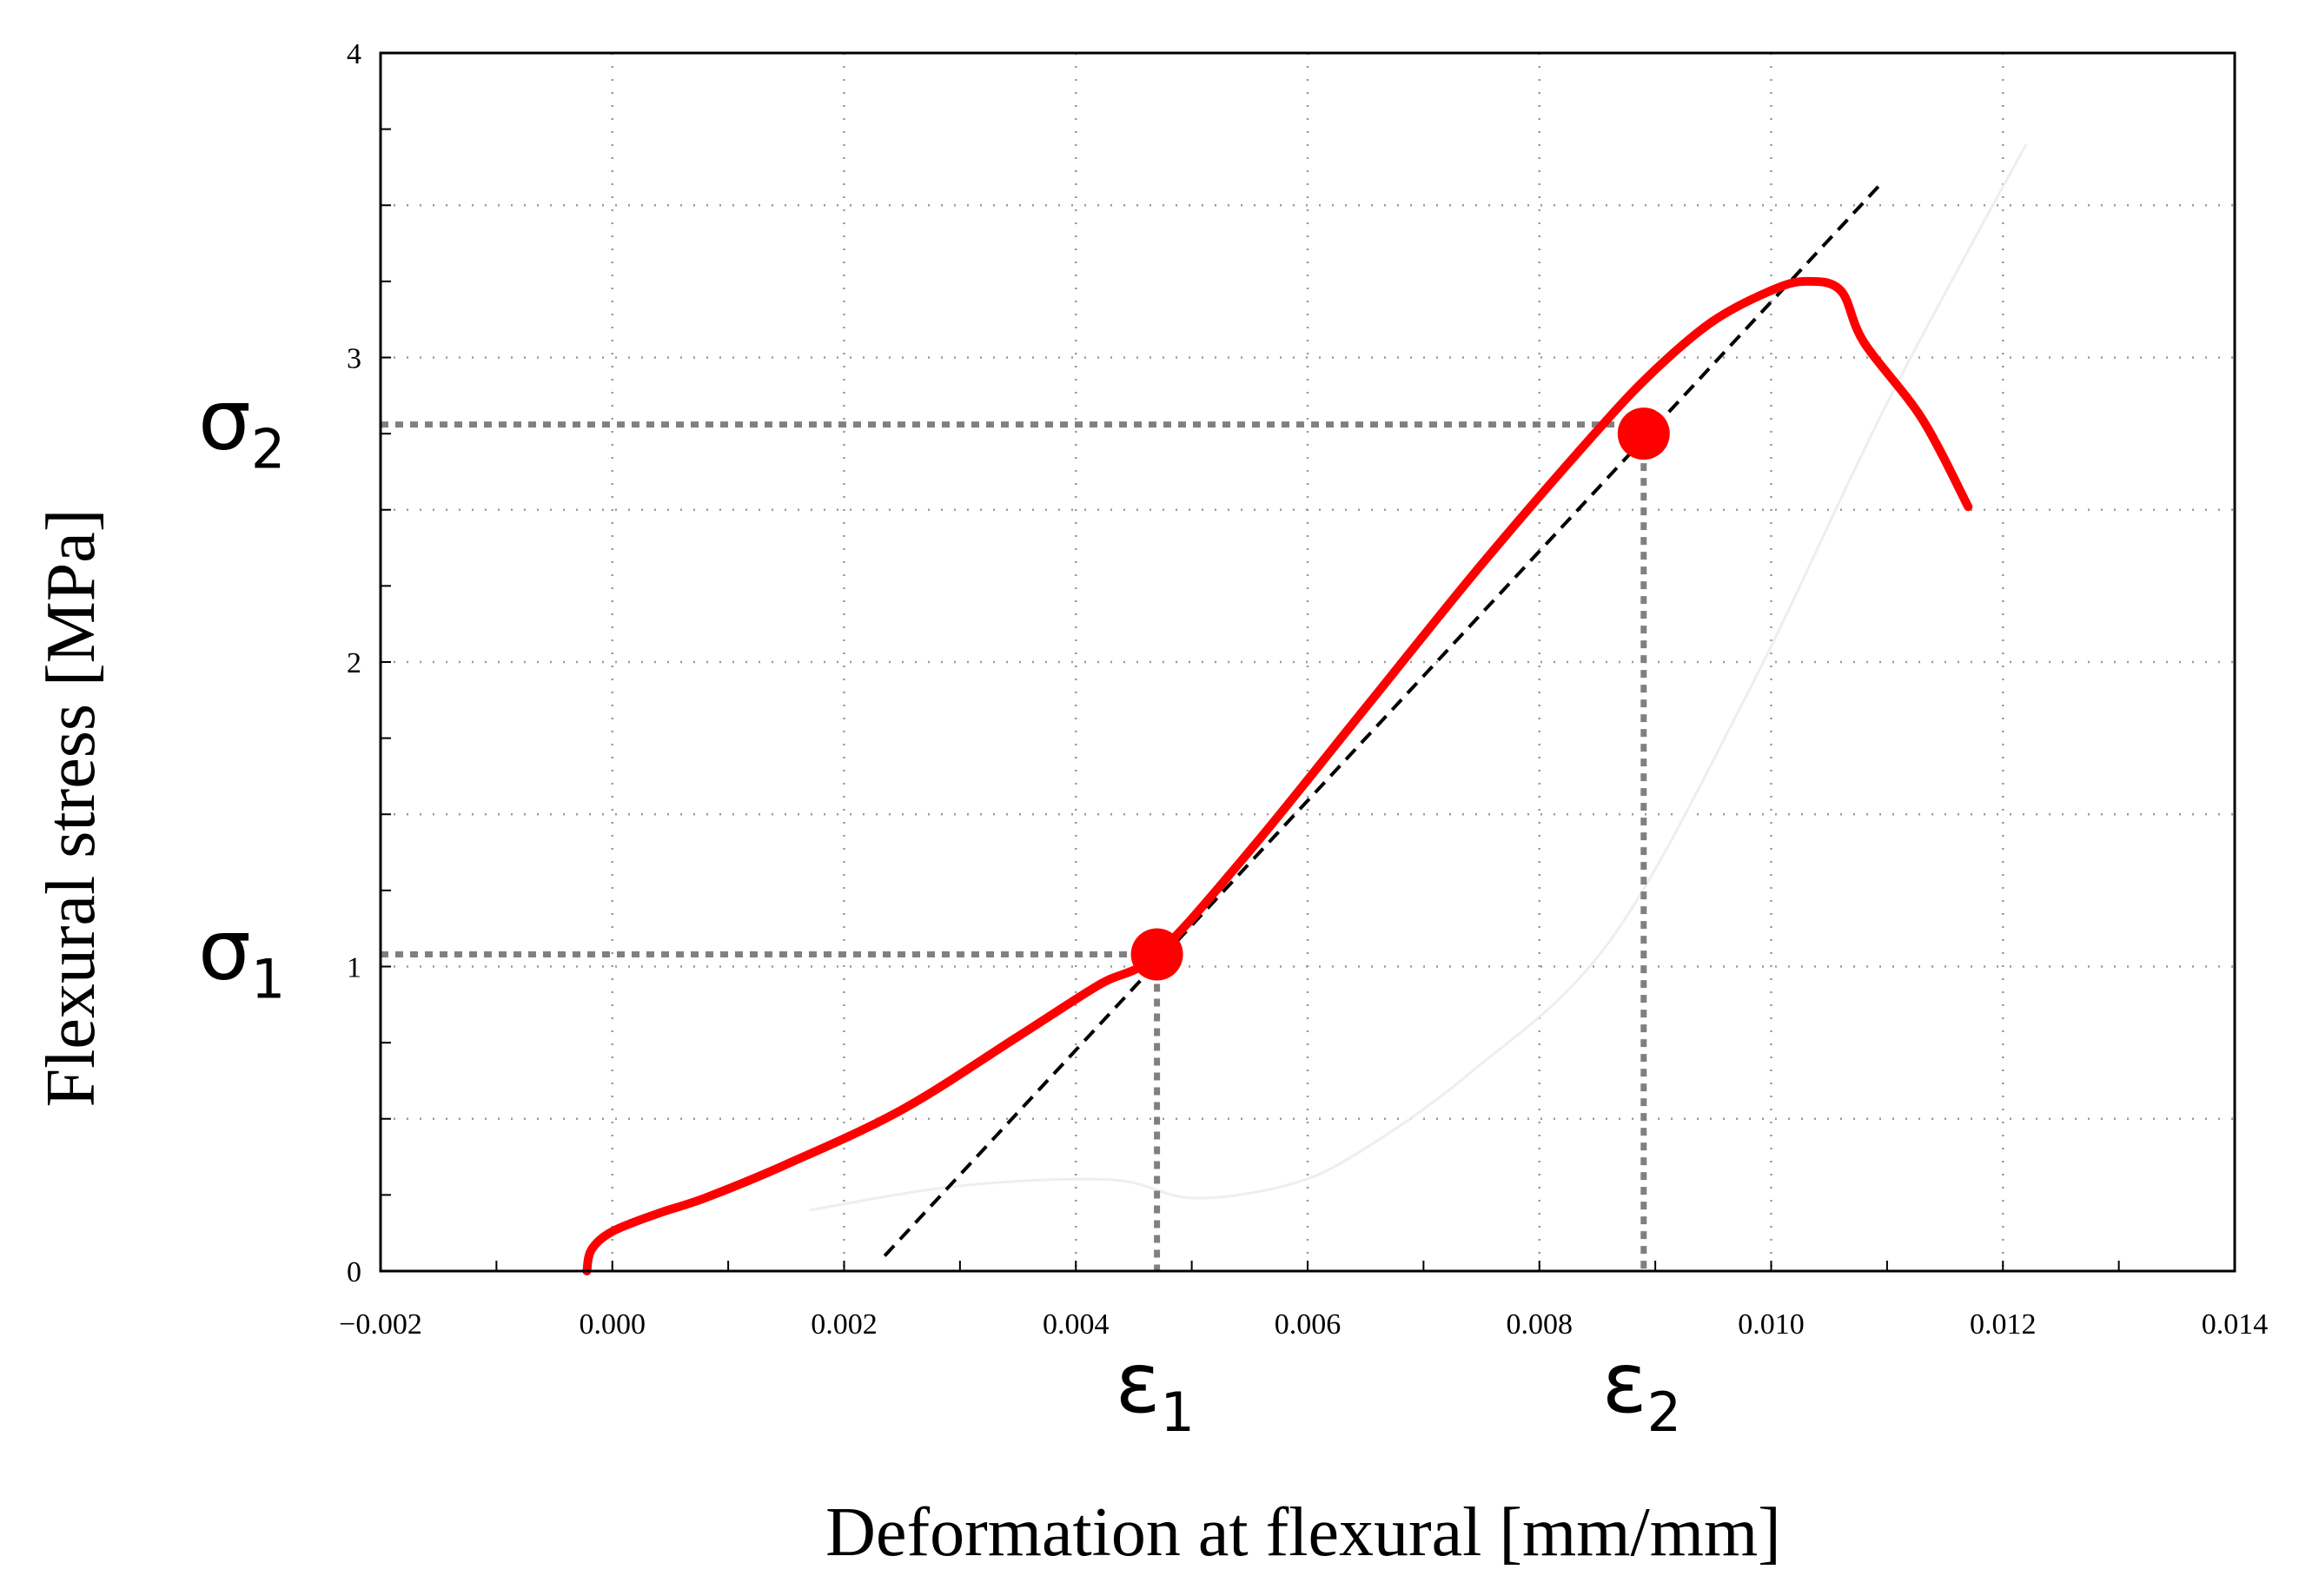  Describe the element at coordinates (354, 359) in the screenshot. I see `y-tick-label: 3` at that location.